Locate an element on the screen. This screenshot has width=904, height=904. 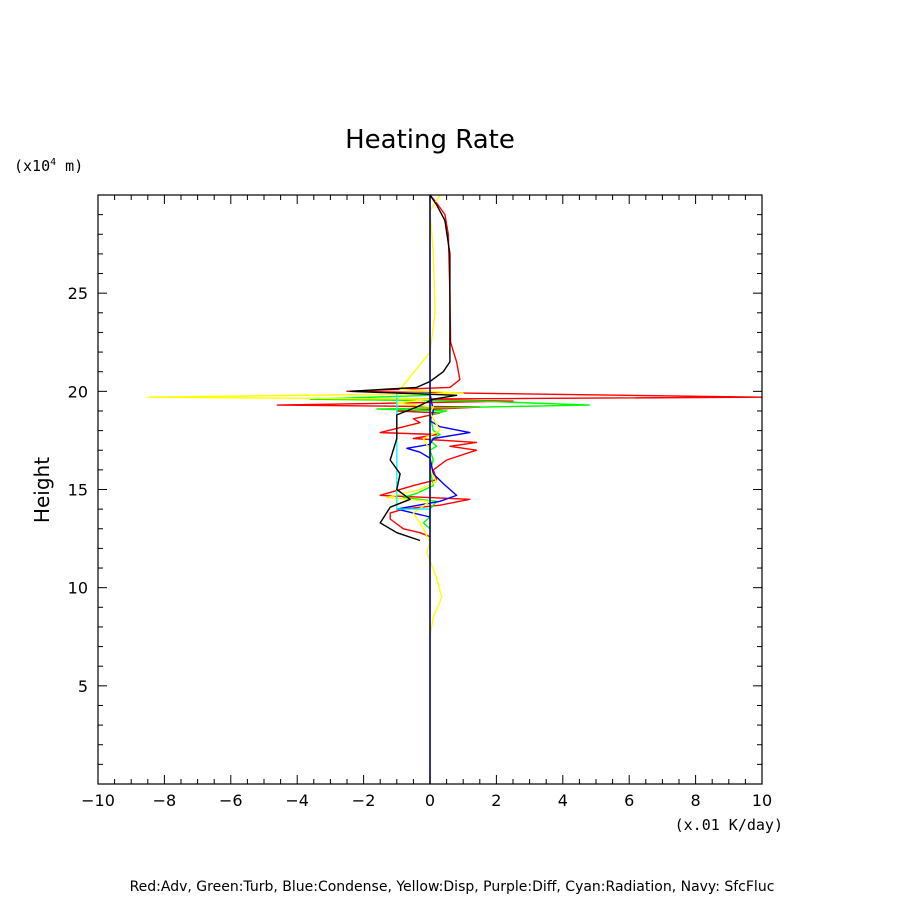
y-unit-label: (x104 m) is located at coordinates (48, 166).